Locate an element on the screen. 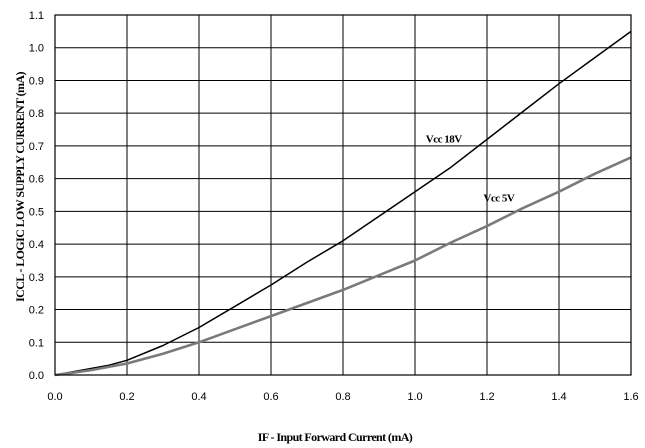 This screenshot has height=448, width=645. y-tick-label: 0.8 is located at coordinates (36, 114).